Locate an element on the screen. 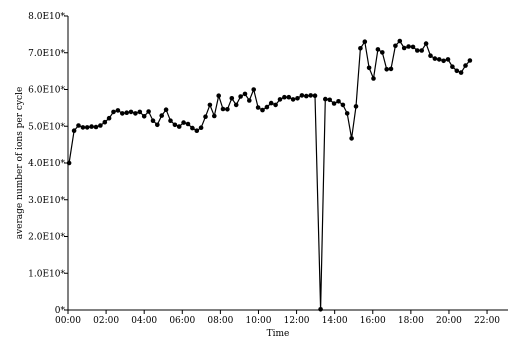  x-tick-label: 04:00 is located at coordinates (144, 321).